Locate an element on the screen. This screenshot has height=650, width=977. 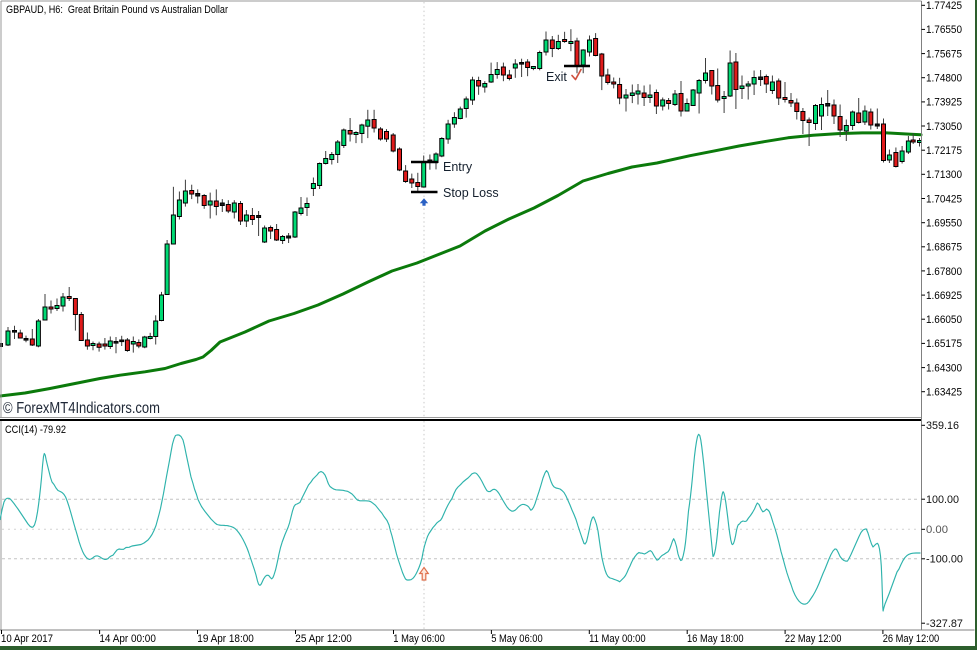
svg-text: 26 May 12:00 is located at coordinates (911, 639).